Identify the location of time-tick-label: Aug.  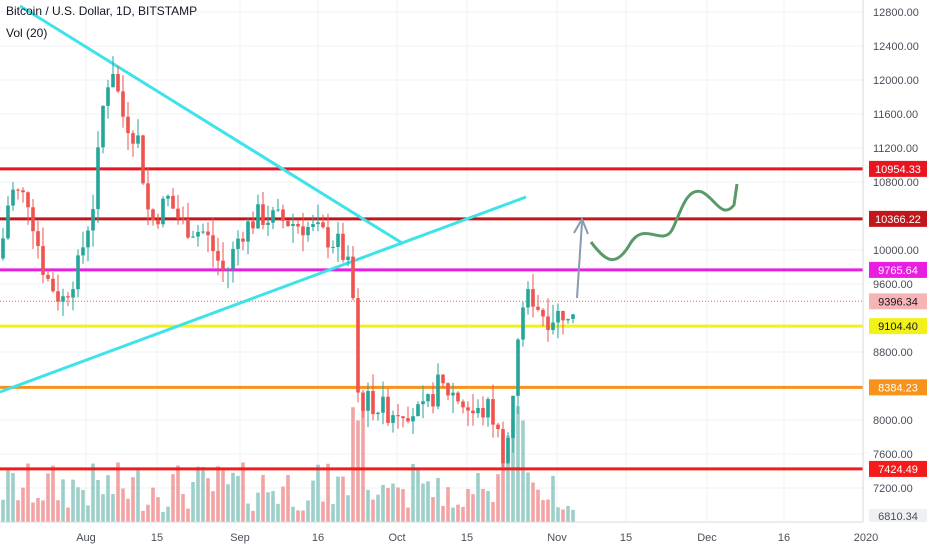
(86, 538).